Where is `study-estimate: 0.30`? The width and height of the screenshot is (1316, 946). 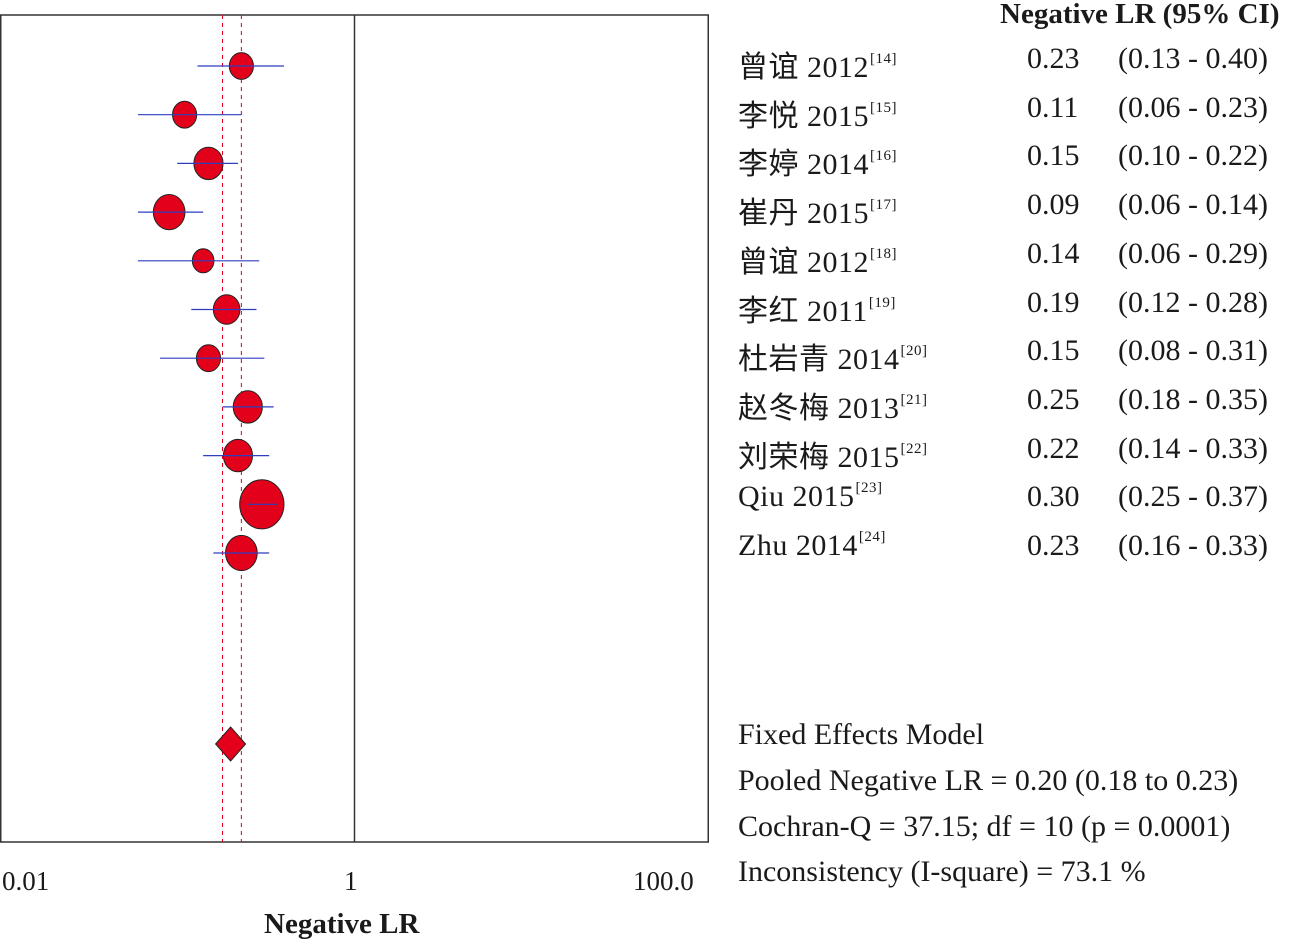
study-estimate: 0.30 is located at coordinates (1053, 497).